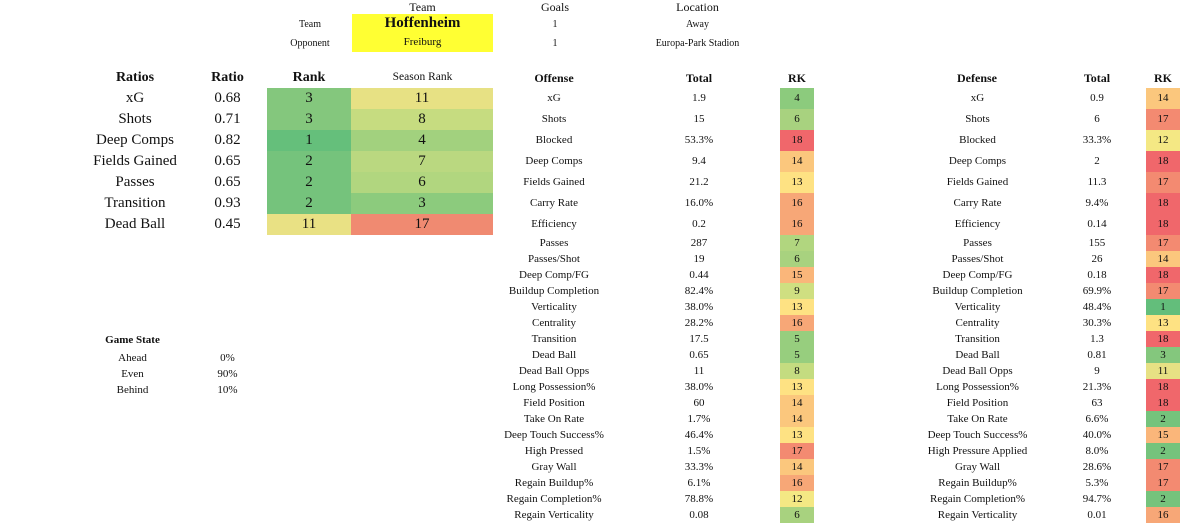 This screenshot has width=1184, height=525. I want to click on offense-row-total: 0.65, so click(699, 355).